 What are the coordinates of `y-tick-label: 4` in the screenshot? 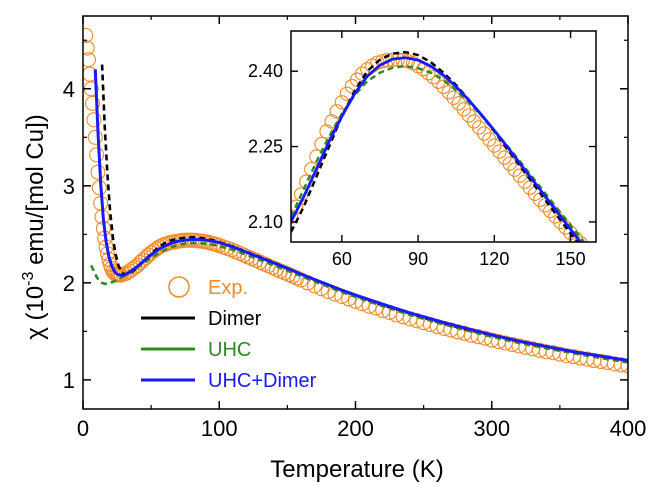 It's located at (69, 89).